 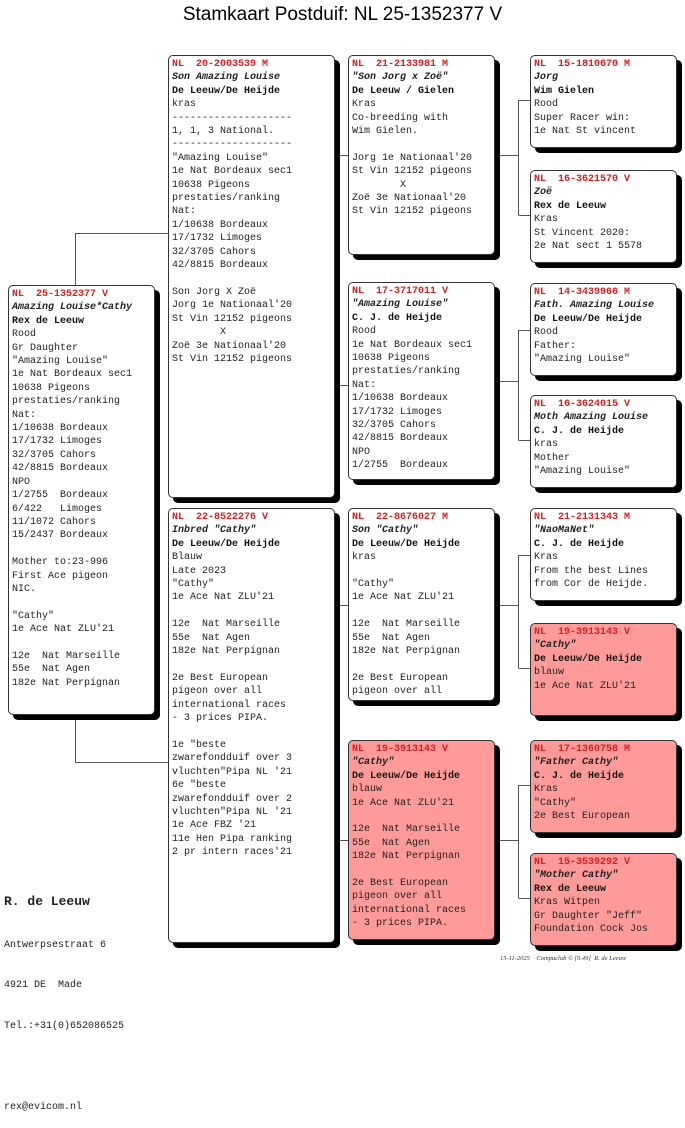 What do you see at coordinates (582, 179) in the screenshot?
I see `ring-number: NL 16-3621570 V` at bounding box center [582, 179].